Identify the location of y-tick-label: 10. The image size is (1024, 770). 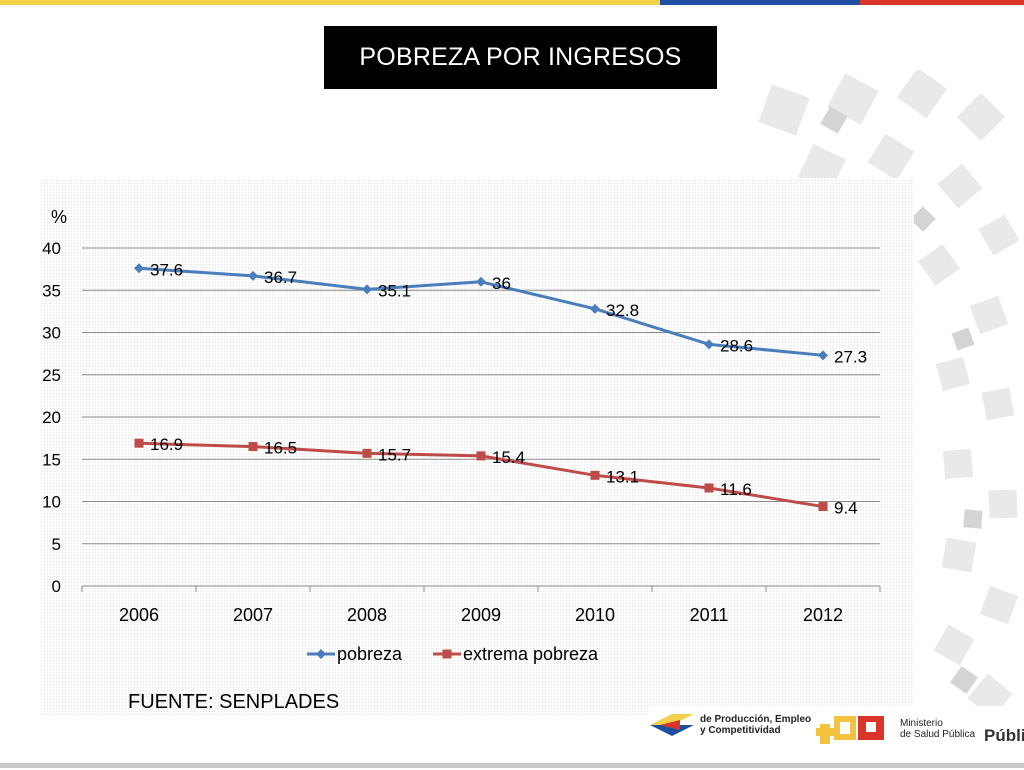
(51, 502).